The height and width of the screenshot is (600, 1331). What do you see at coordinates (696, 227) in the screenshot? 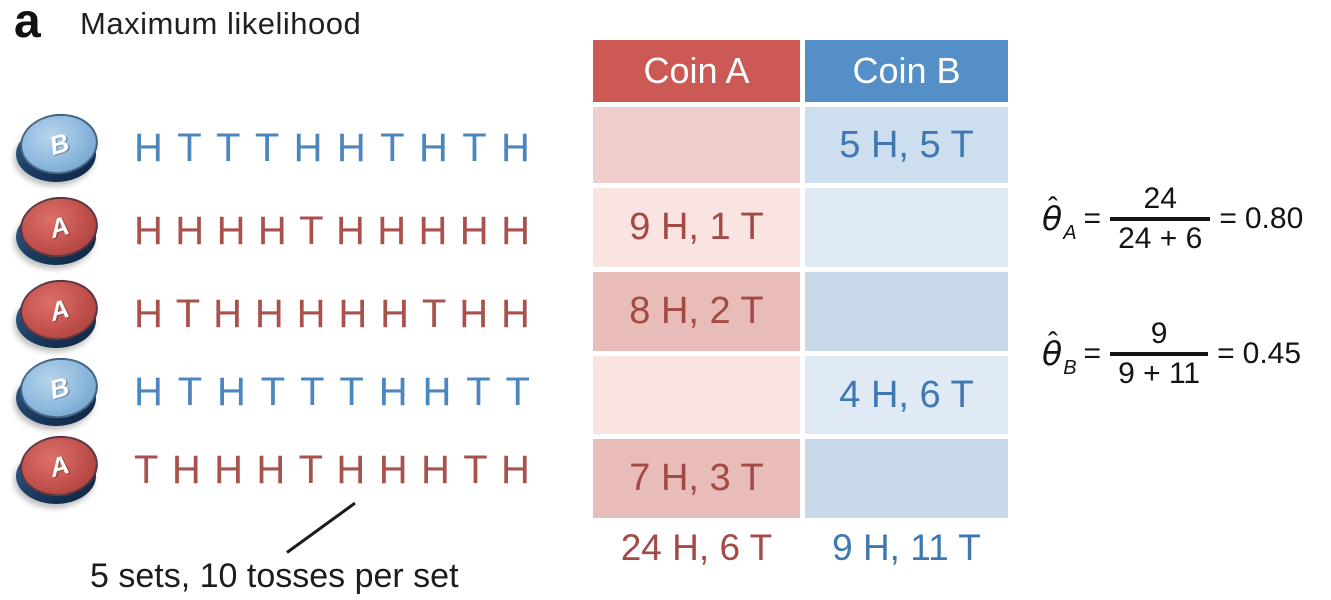
I see `table-cell-coin-a-row-2: 9 H, 1 T` at bounding box center [696, 227].